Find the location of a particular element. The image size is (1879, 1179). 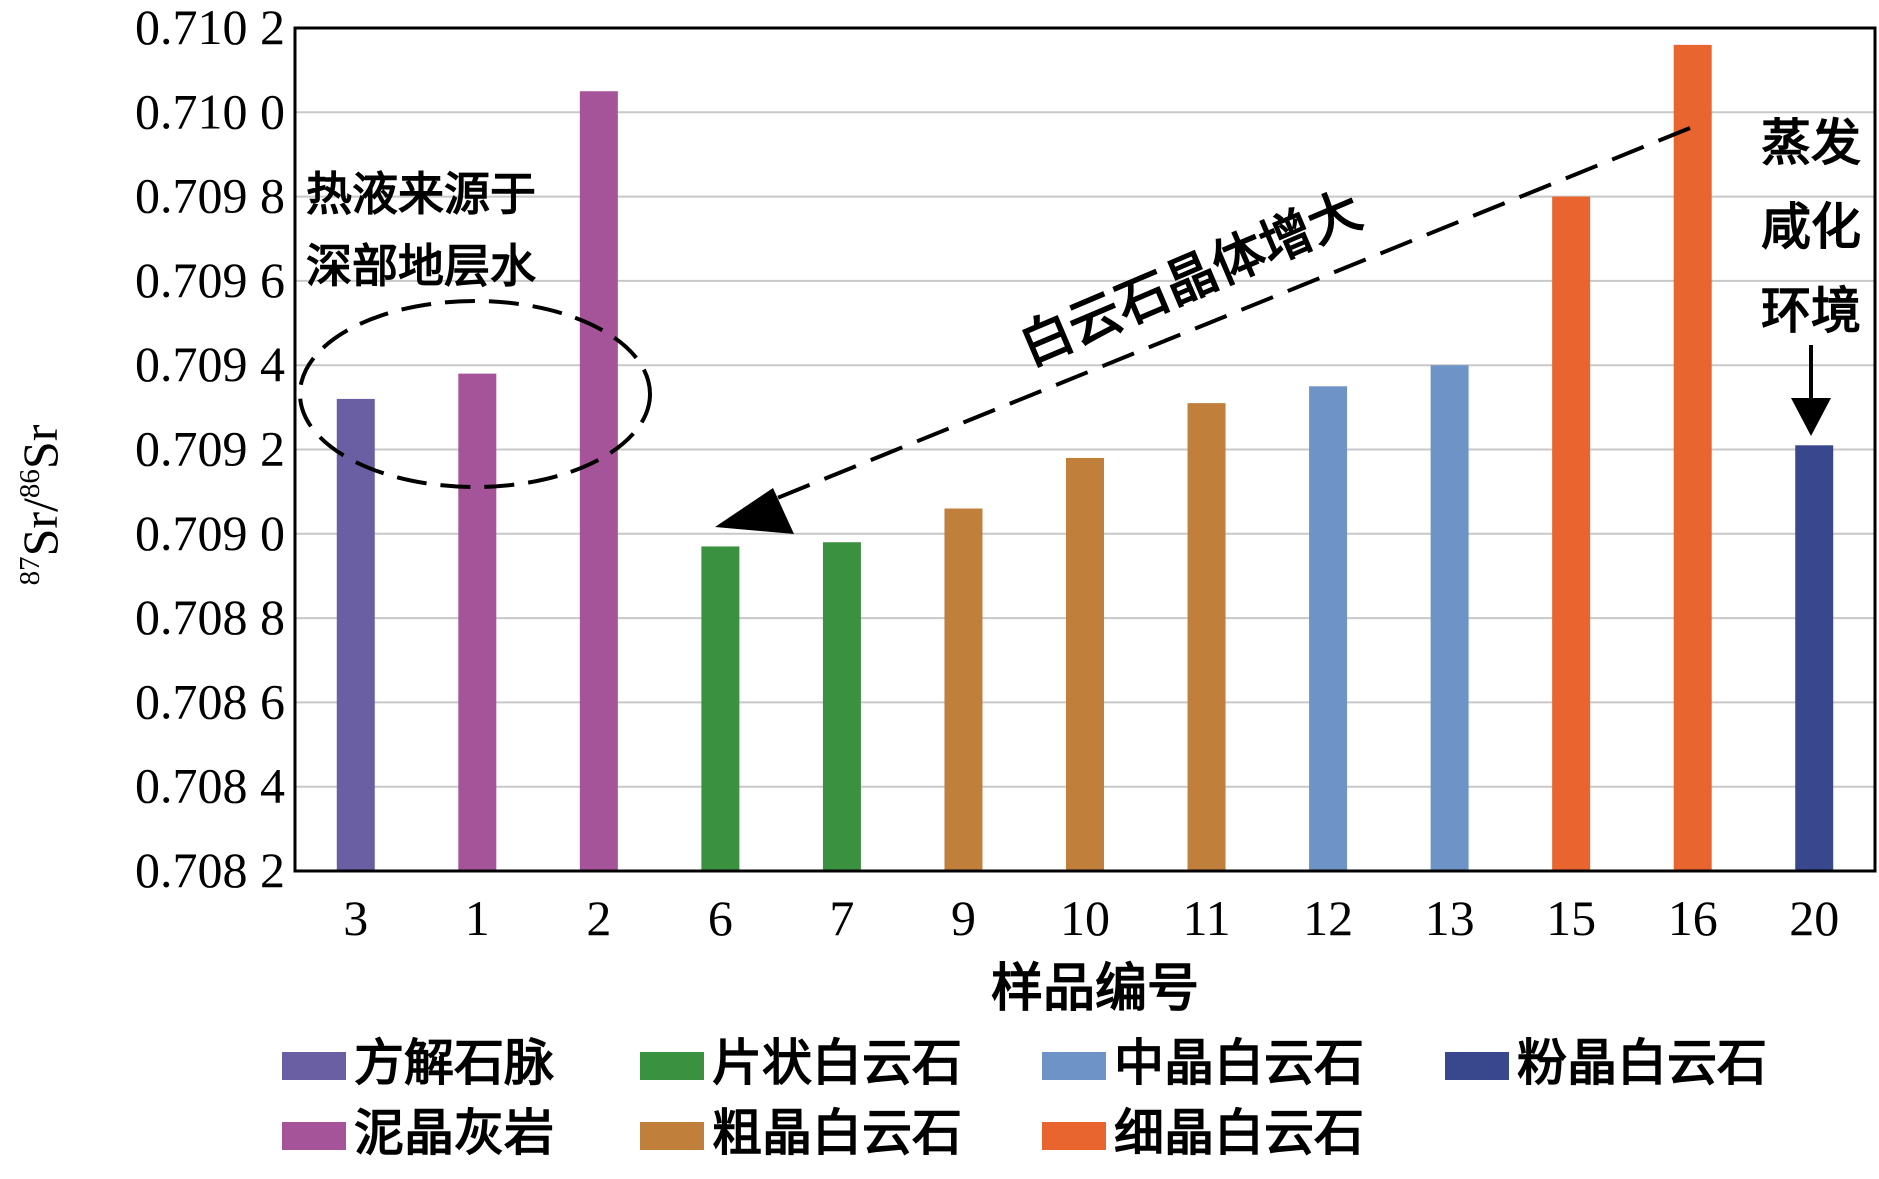

evaporation-arrowhead is located at coordinates (1811, 417).